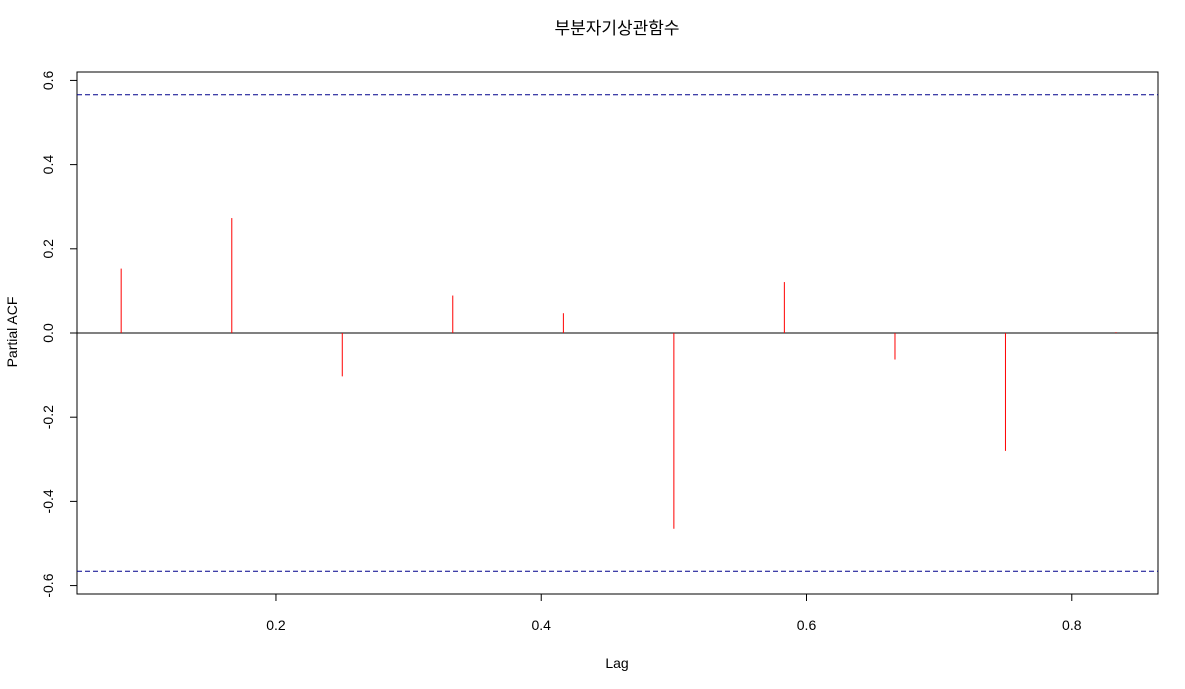  I want to click on x-tick-label: 0.6, so click(807, 625).